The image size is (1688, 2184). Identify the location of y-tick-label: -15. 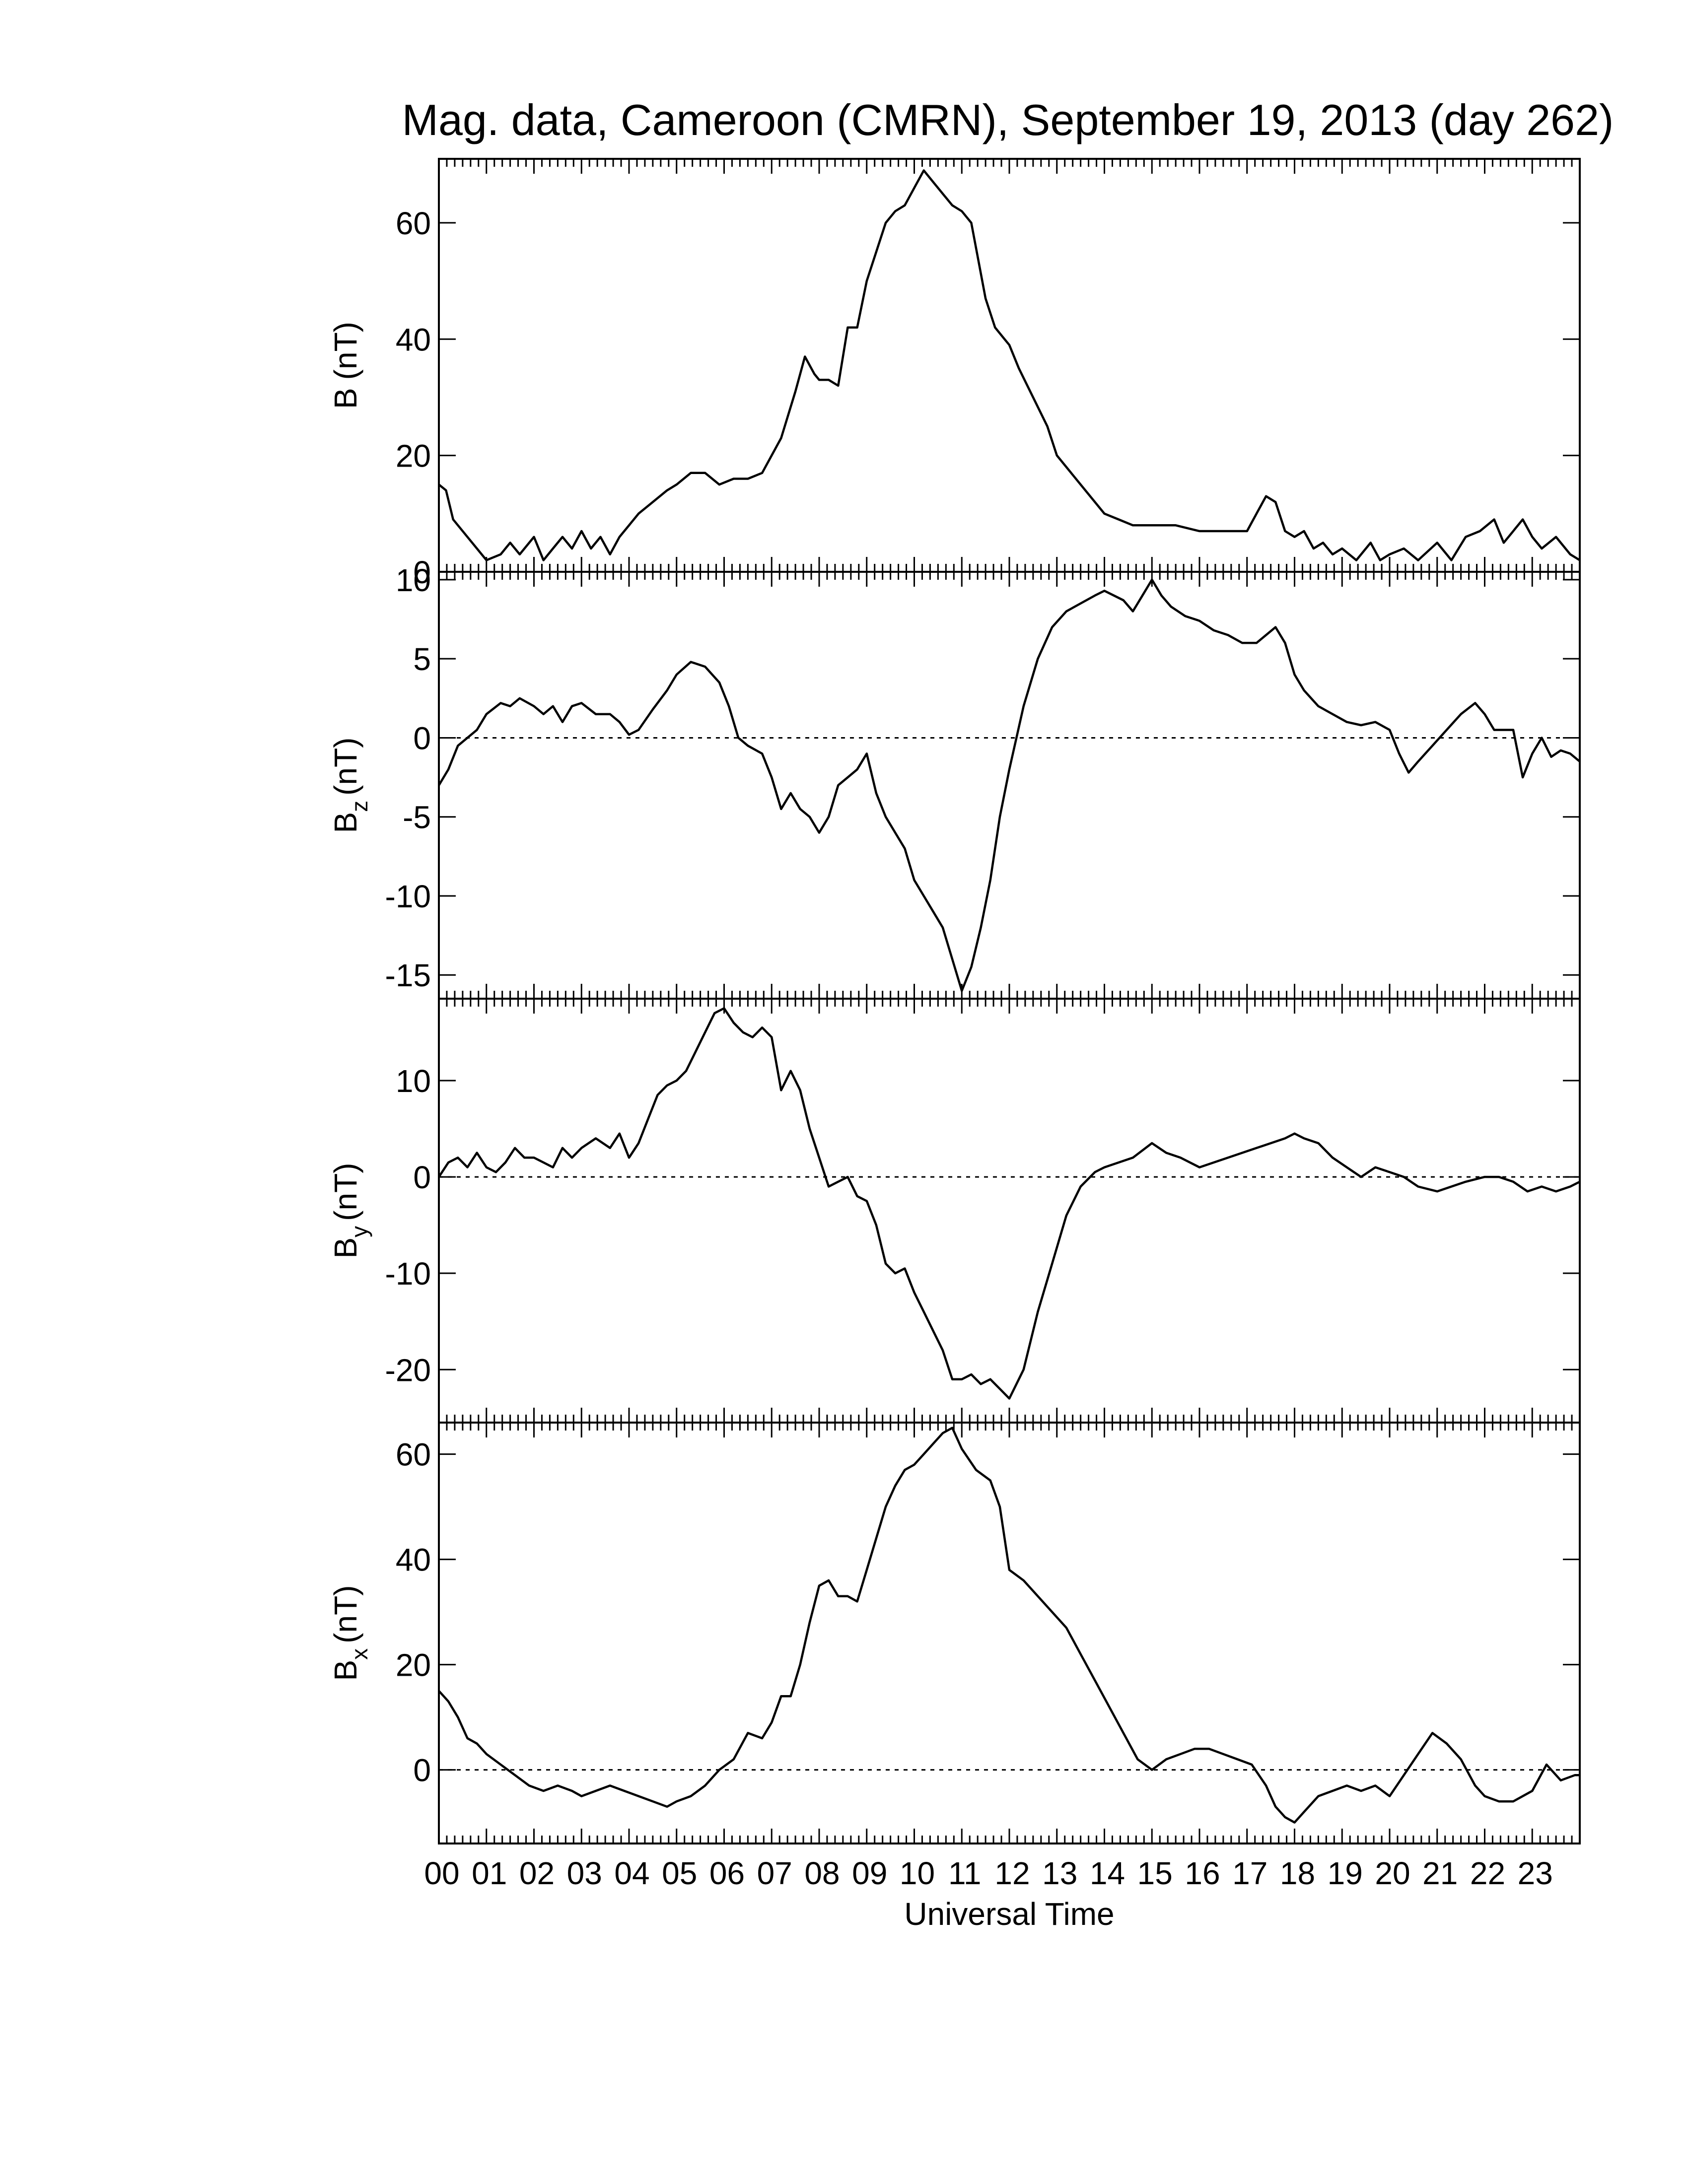
(408, 975).